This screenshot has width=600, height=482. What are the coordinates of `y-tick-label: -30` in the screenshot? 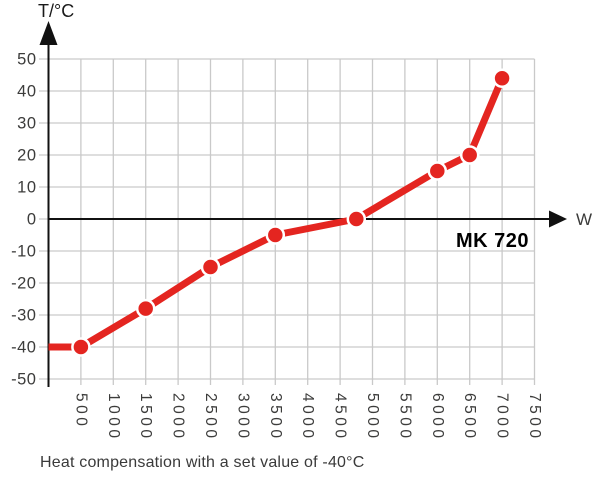 It's located at (23, 316).